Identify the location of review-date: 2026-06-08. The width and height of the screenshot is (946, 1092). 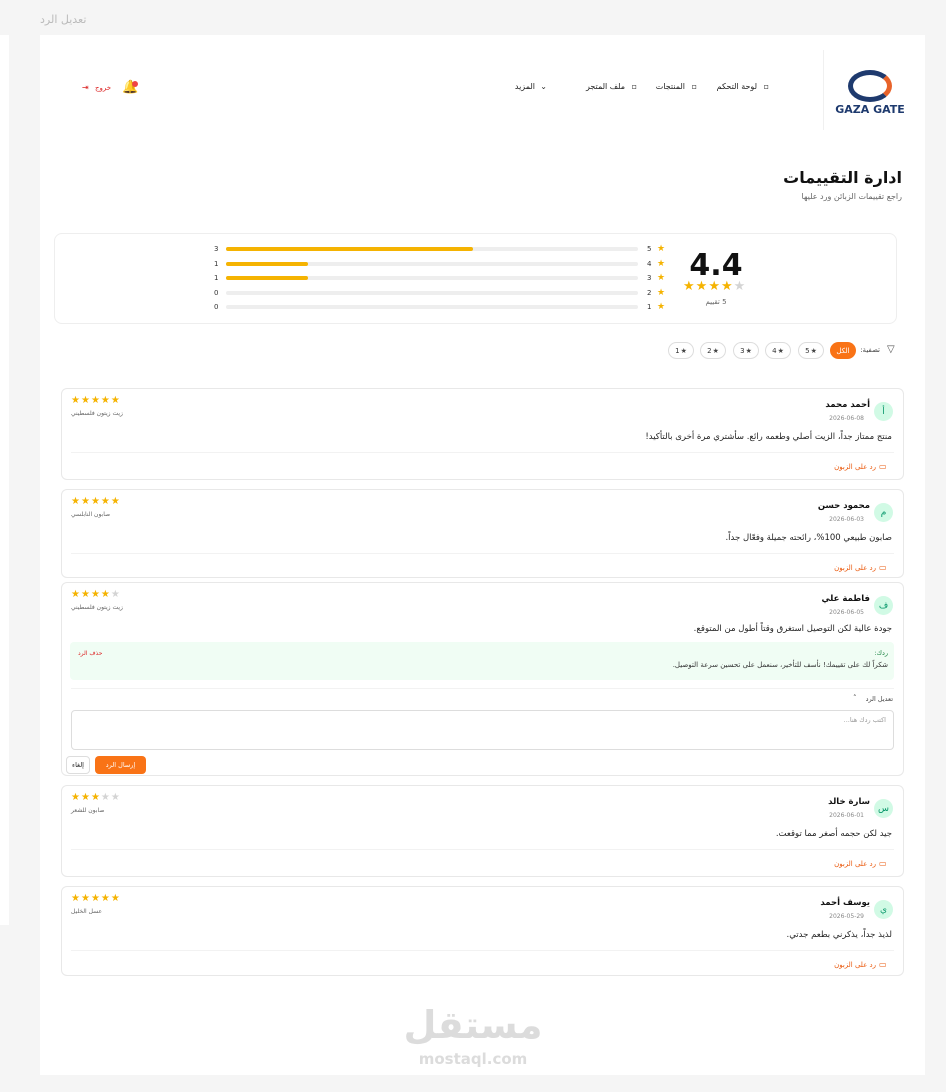
(846, 418).